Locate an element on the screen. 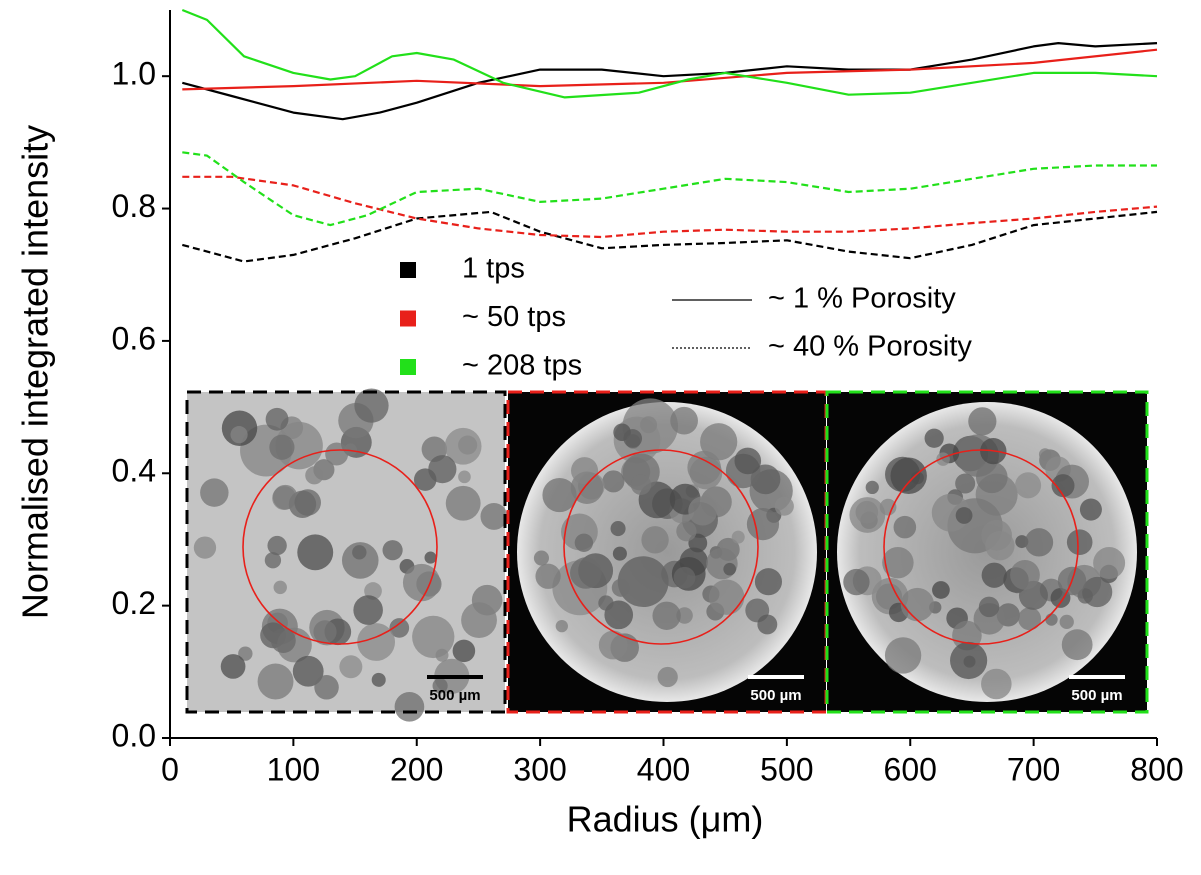  x-tick-label: 400 is located at coordinates (663, 769).